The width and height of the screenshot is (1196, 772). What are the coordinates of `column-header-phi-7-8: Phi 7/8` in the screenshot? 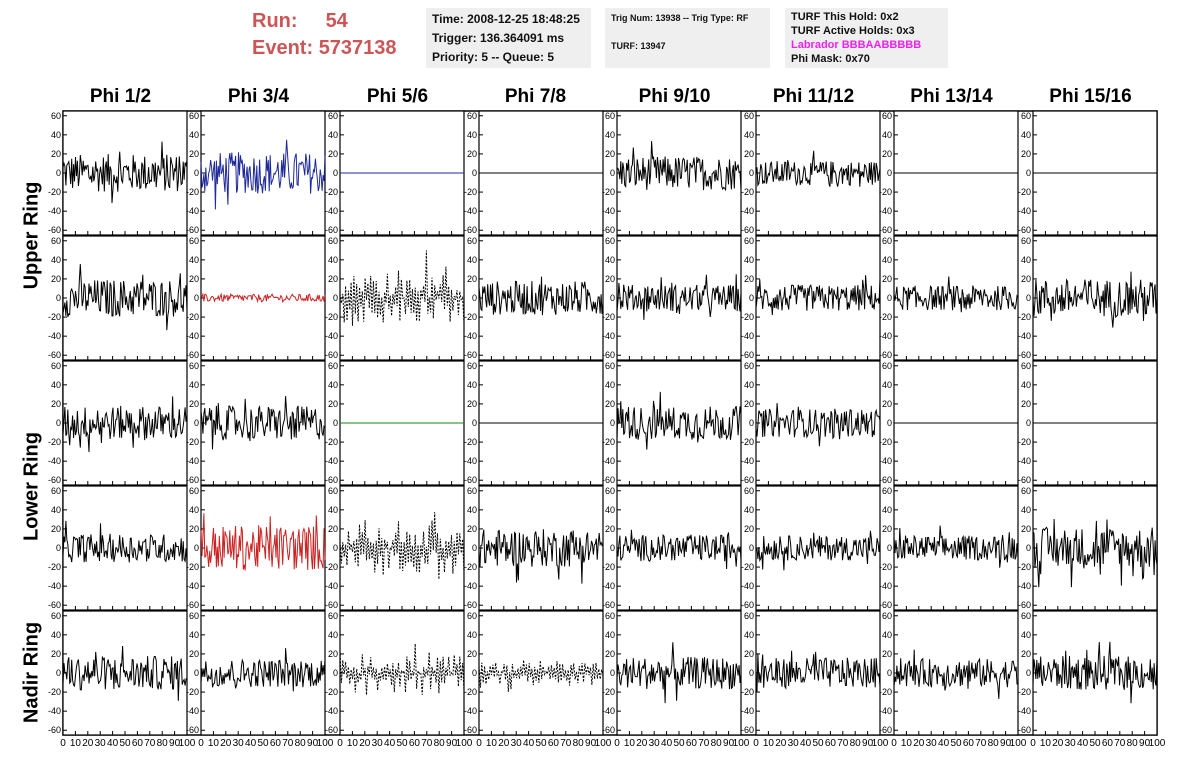 It's located at (535, 96).